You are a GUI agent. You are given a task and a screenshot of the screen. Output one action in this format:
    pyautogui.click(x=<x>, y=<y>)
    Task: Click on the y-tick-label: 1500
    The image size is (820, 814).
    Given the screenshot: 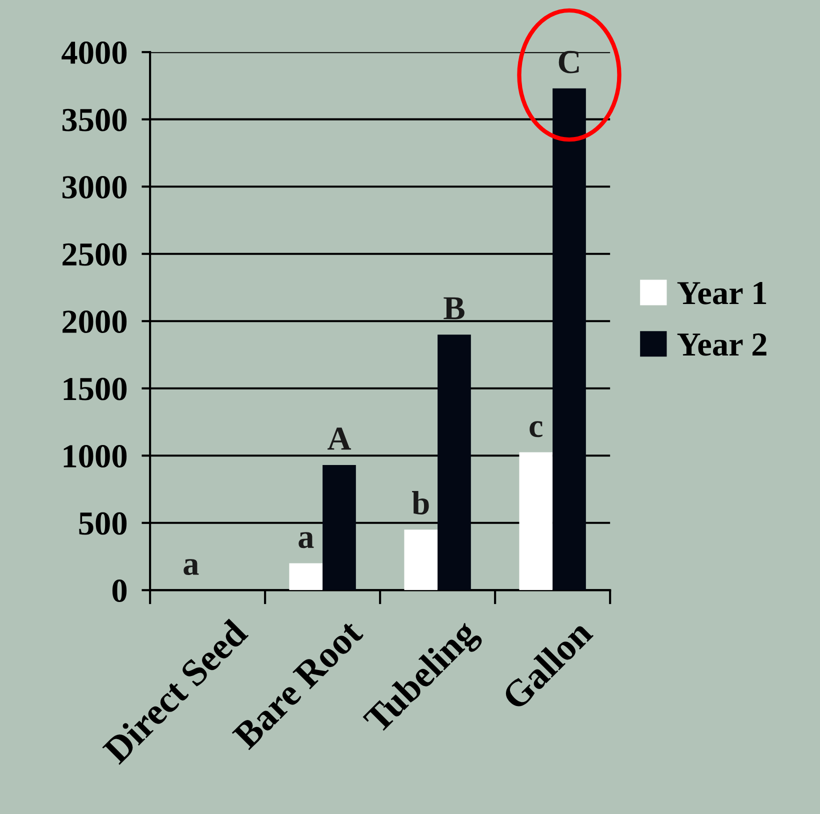 What is the action you would take?
    pyautogui.click(x=95, y=389)
    